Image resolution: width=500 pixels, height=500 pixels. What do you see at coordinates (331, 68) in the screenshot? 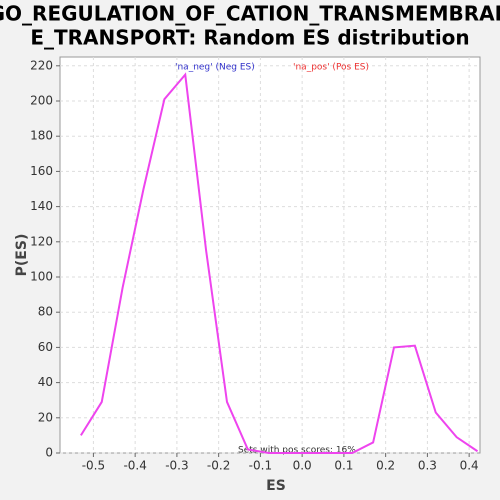
I see `legend-entry: 'na_pos' (Pos ES)` at bounding box center [331, 68].